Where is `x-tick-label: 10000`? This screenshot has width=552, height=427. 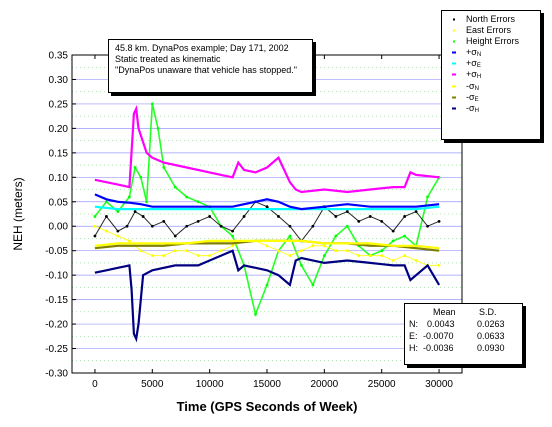
x-tick-label: 10000 is located at coordinates (210, 384).